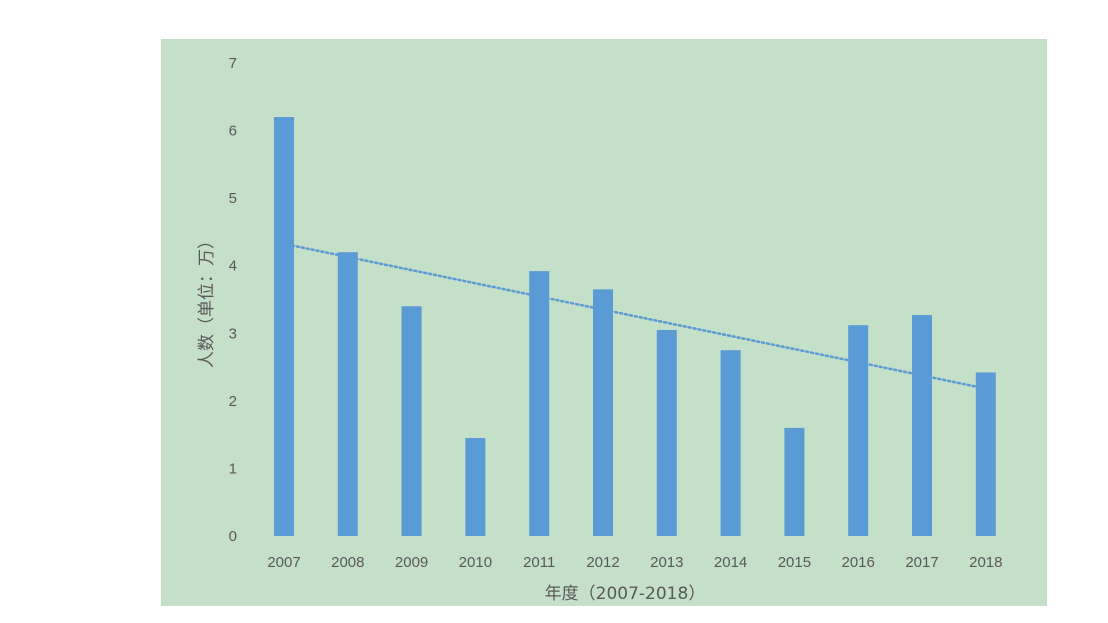 Image resolution: width=1108 pixels, height=623 pixels. What do you see at coordinates (475, 562) in the screenshot?
I see `x-tick-label: 2010` at bounding box center [475, 562].